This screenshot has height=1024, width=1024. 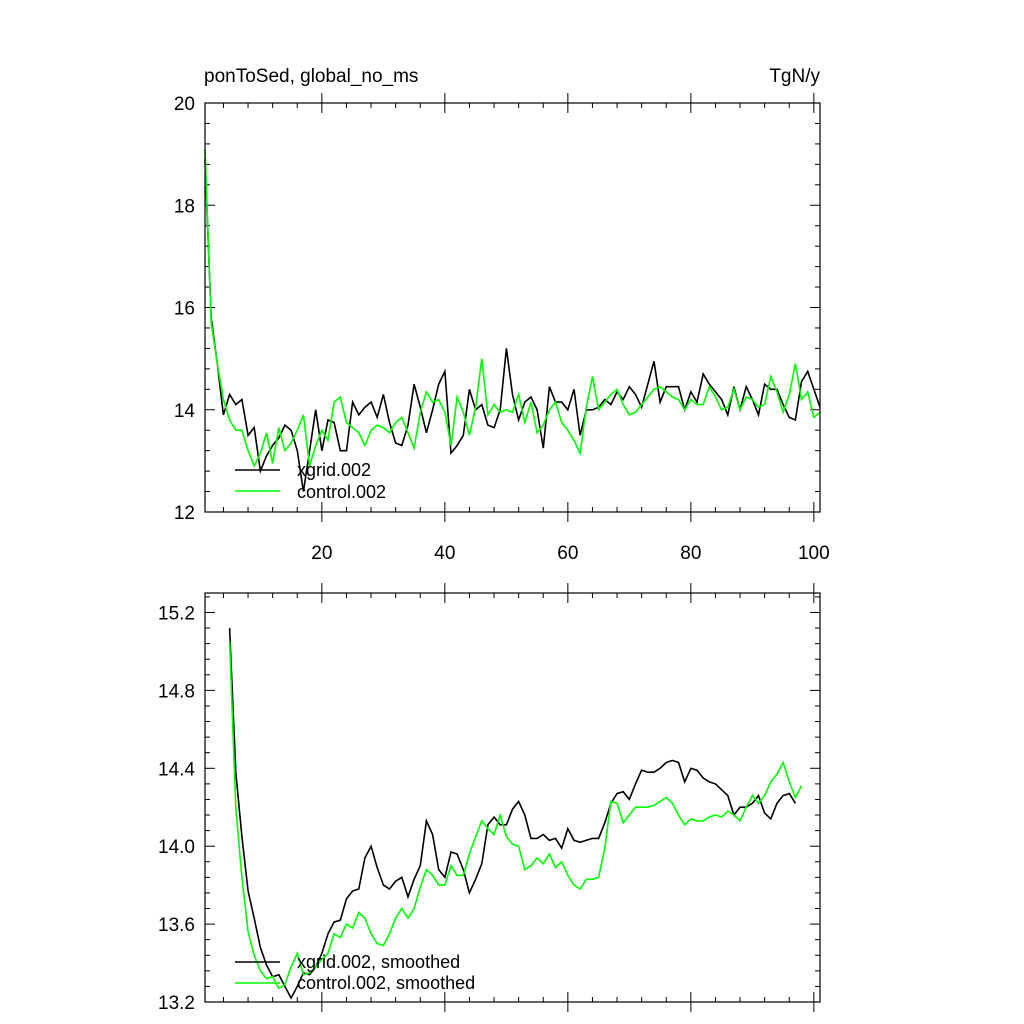 I want to click on y-tick-label: 14, so click(x=185, y=411).